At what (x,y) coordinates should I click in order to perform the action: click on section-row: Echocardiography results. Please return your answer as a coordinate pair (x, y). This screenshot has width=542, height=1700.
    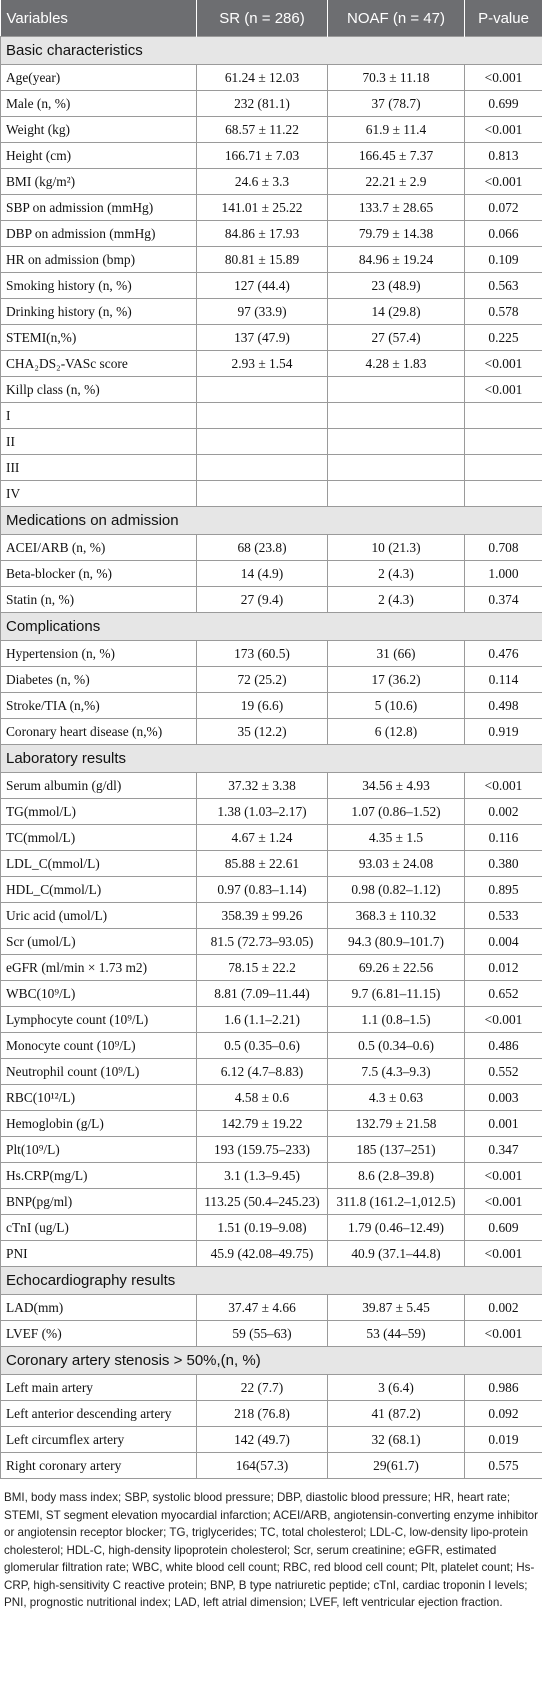
    Looking at the image, I should click on (271, 1280).